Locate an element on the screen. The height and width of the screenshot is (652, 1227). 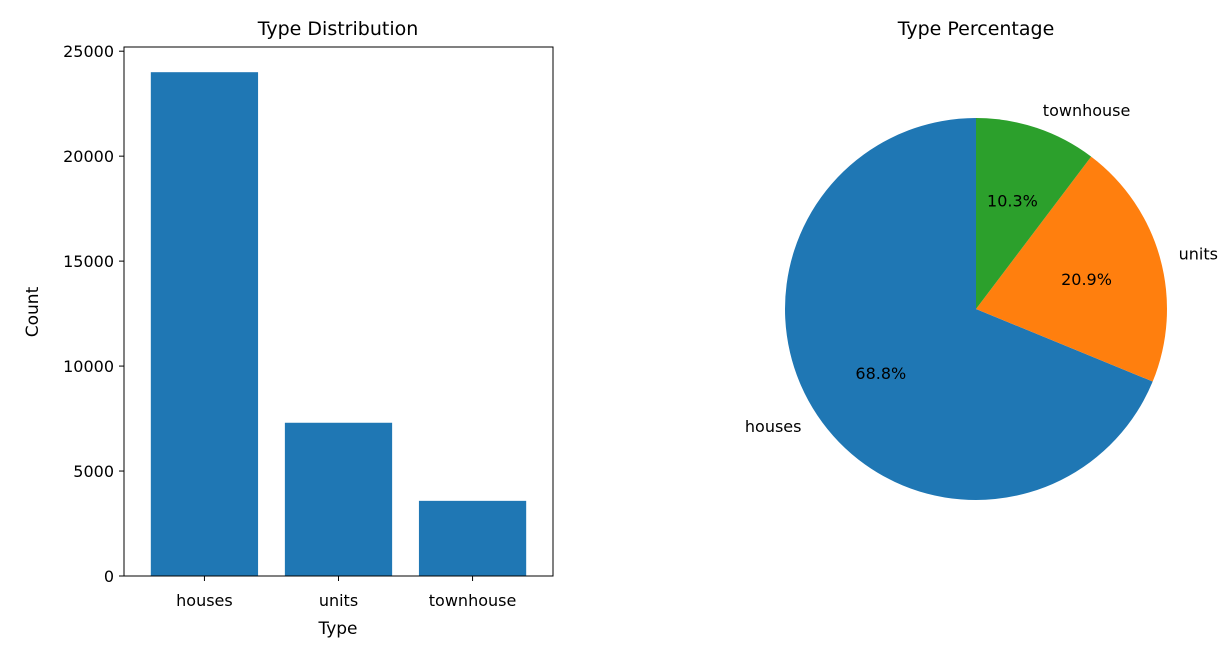
y-tick-label: 25000 is located at coordinates (88, 51).